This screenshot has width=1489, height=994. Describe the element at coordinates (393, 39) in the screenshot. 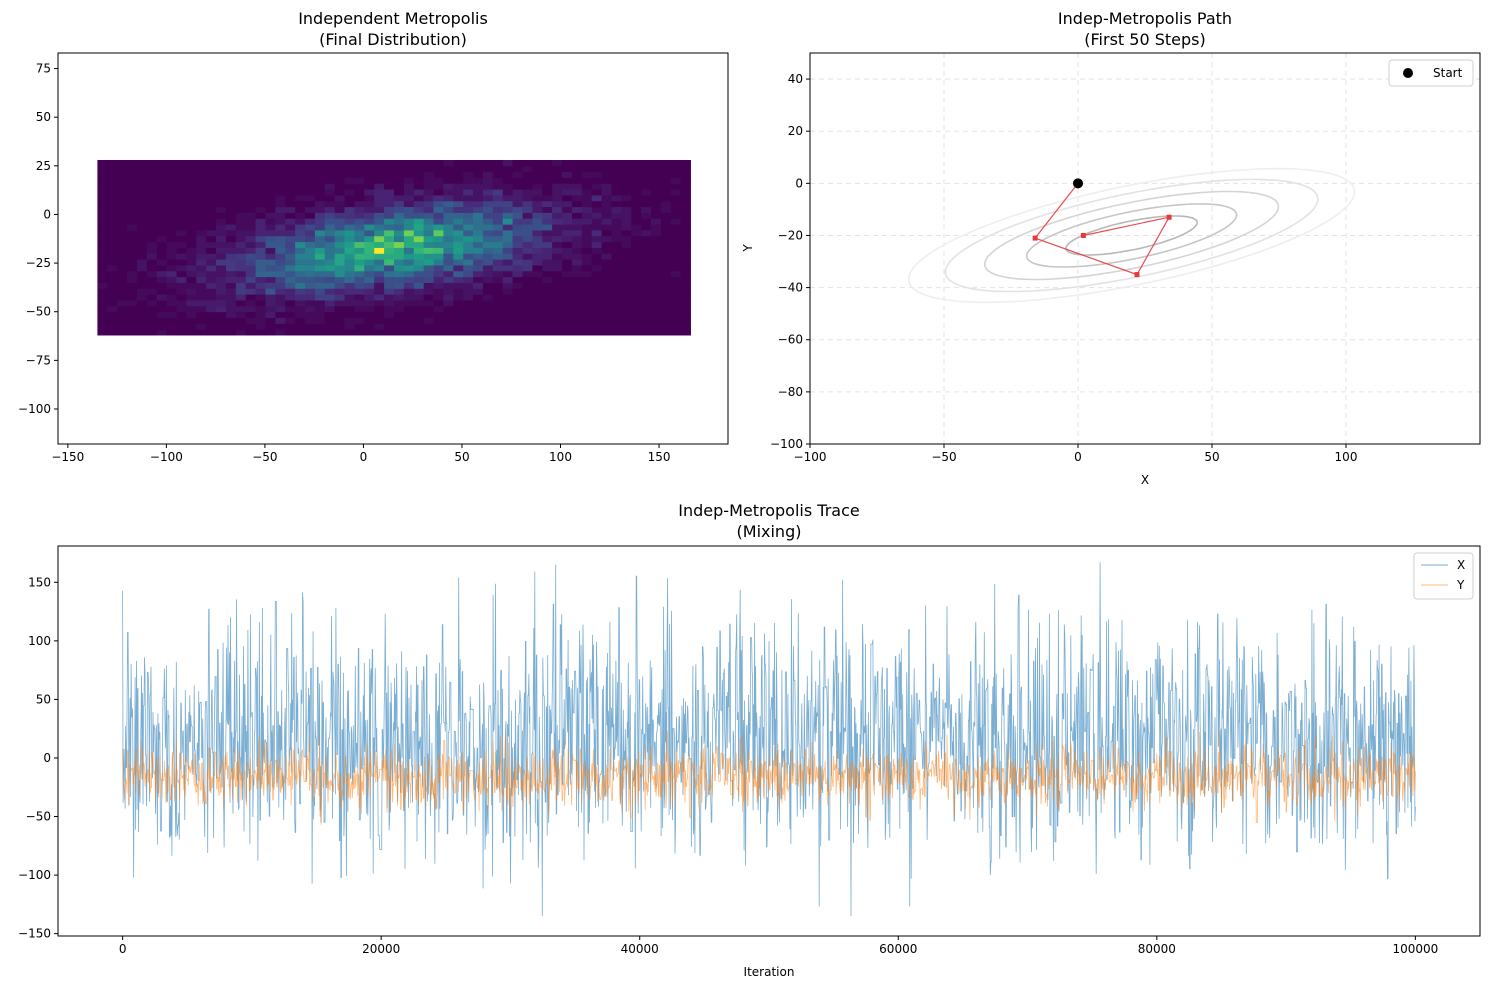

I see `histogram-subtitle: (Final Distribution)` at that location.